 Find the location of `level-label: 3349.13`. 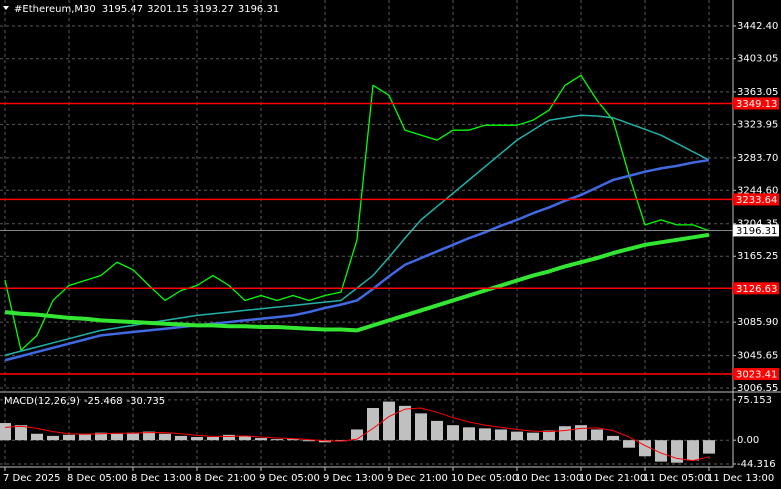

level-label: 3349.13 is located at coordinates (756, 104).